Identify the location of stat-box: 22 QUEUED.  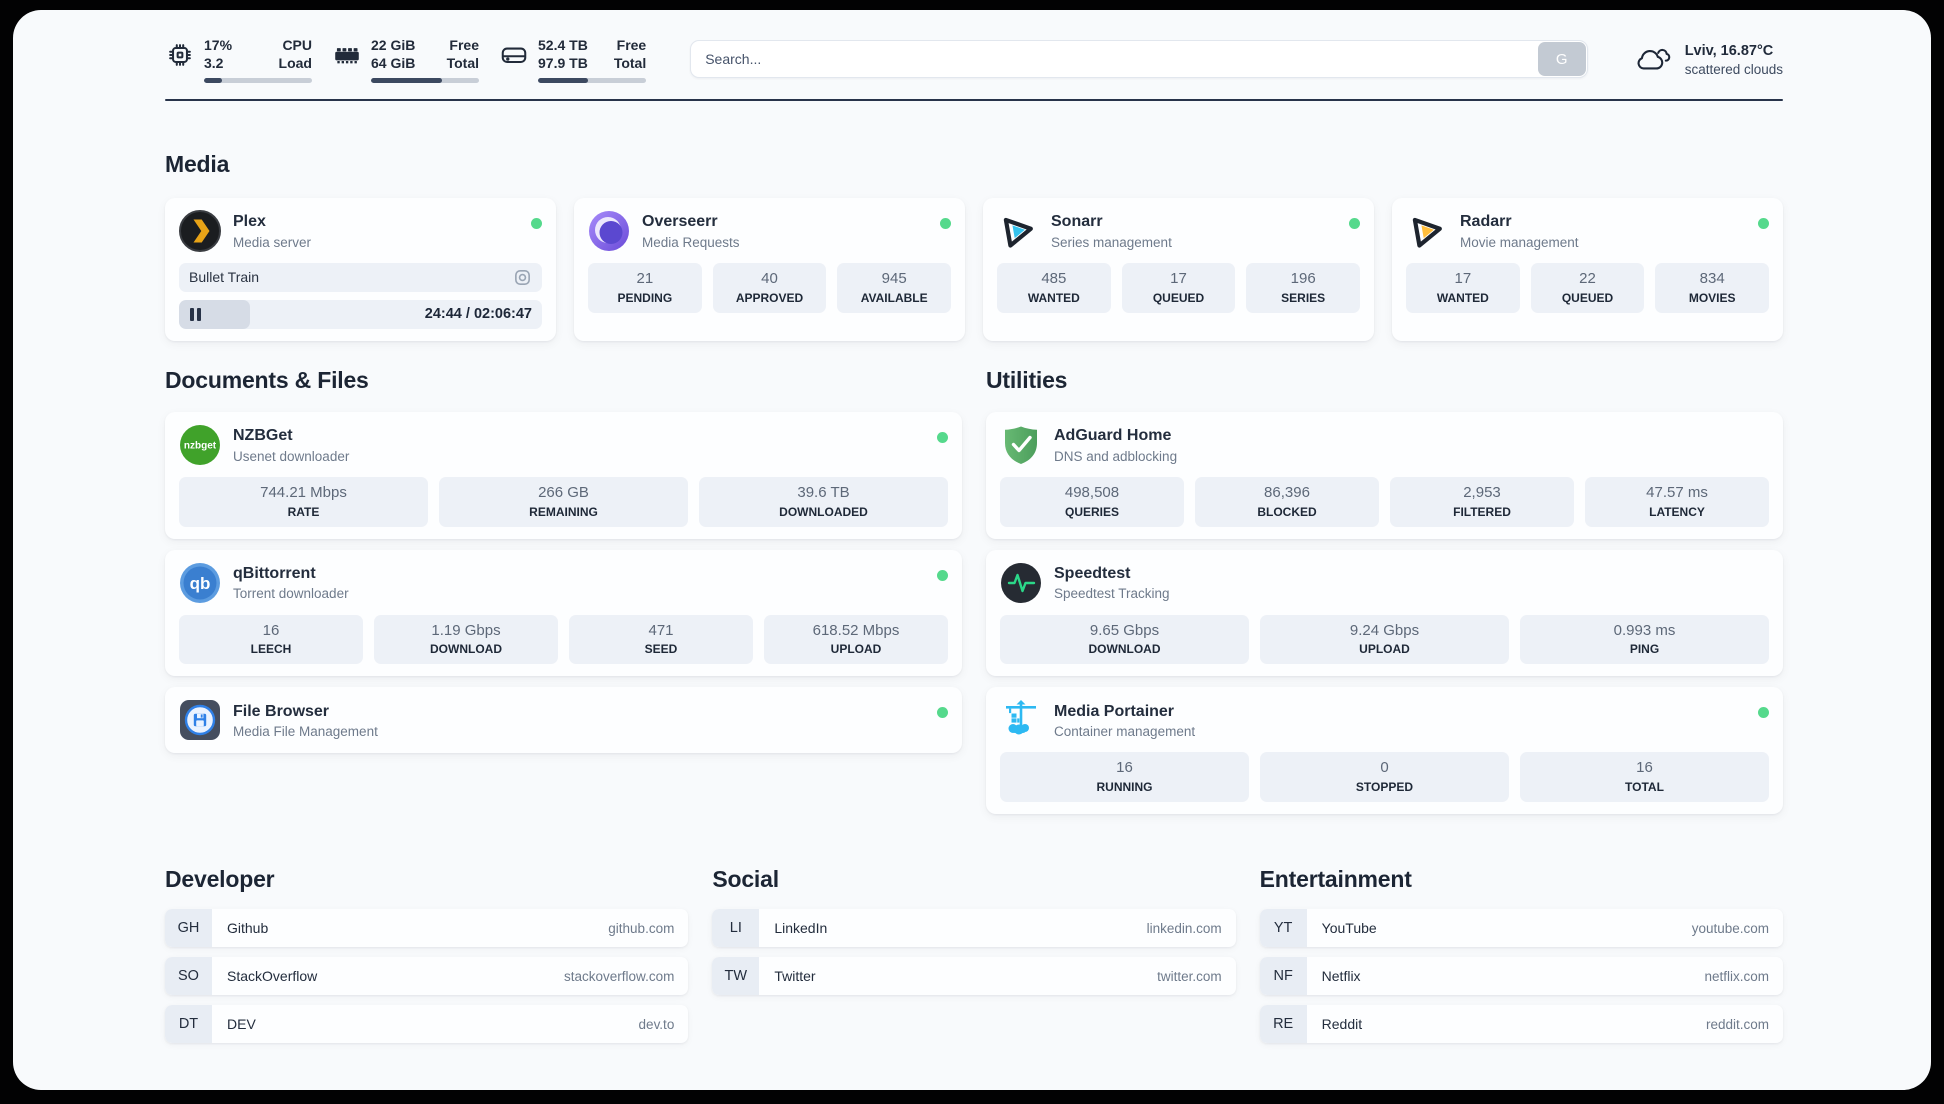
(1587, 287).